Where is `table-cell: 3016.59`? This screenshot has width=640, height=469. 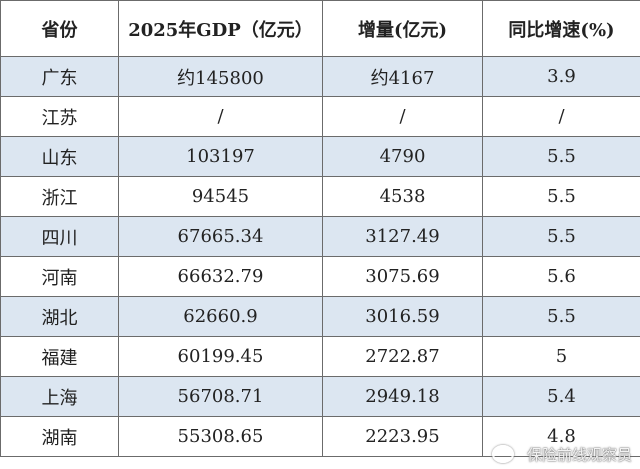
table-cell: 3016.59 is located at coordinates (402, 316).